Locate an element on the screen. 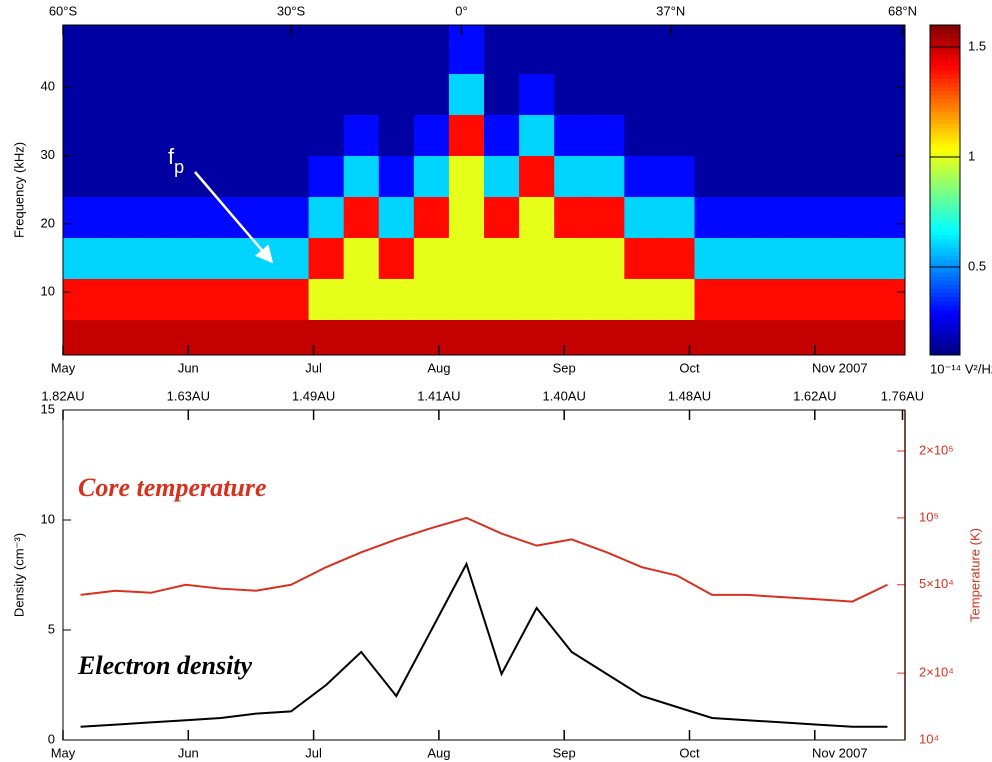  y-axis-label: Density (cm⁻³) is located at coordinates (18, 575).